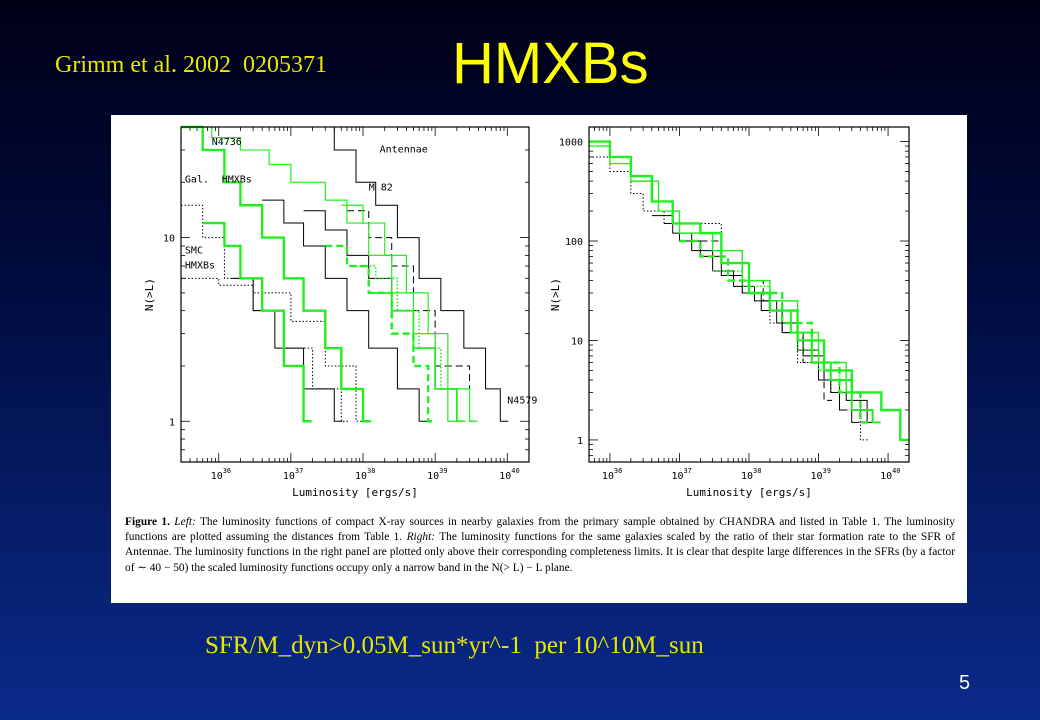 The height and width of the screenshot is (720, 1040). What do you see at coordinates (757, 471) in the screenshot?
I see `right-x-tick-exponent: 38` at bounding box center [757, 471].